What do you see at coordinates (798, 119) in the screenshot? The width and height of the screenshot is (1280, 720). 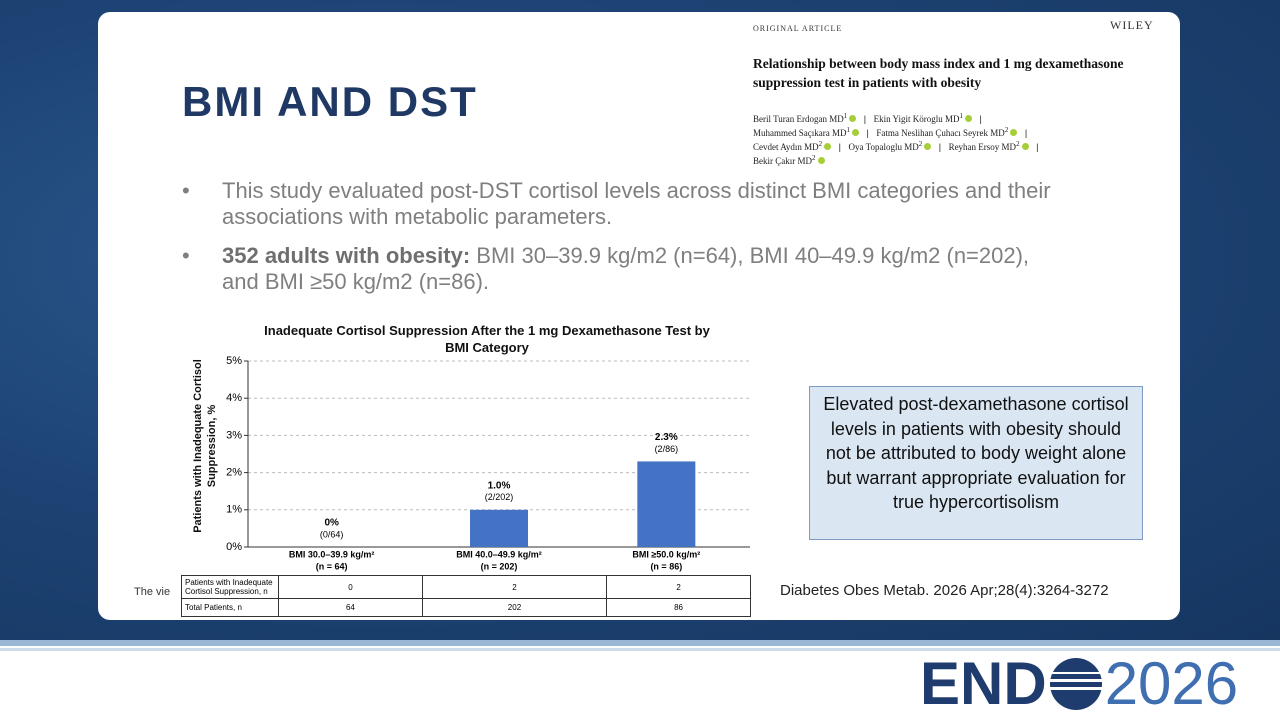 I see `author-name: Beril Turan Erdogan MD` at bounding box center [798, 119].